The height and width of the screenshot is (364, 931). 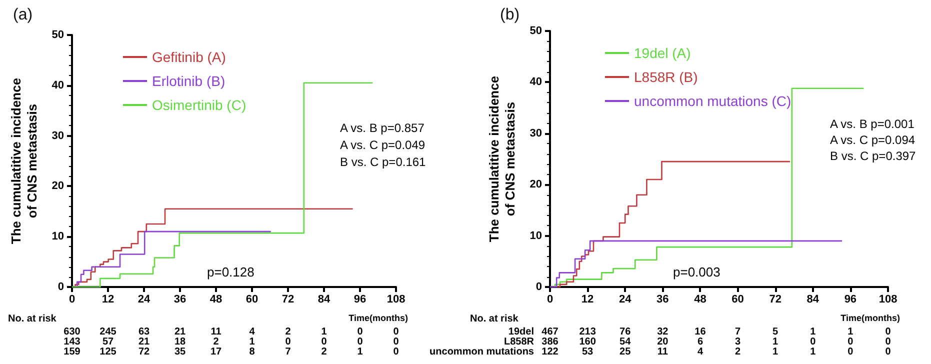 I want to click on legend-label: uncommon mutations (C), so click(x=713, y=101).